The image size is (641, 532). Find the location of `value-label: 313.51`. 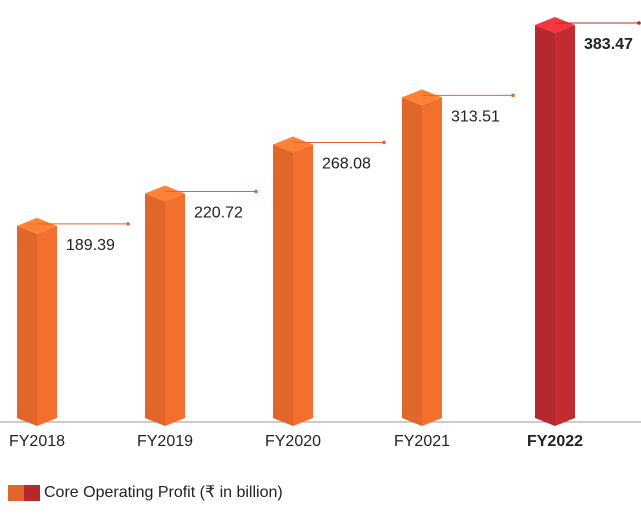

value-label: 313.51 is located at coordinates (475, 117).